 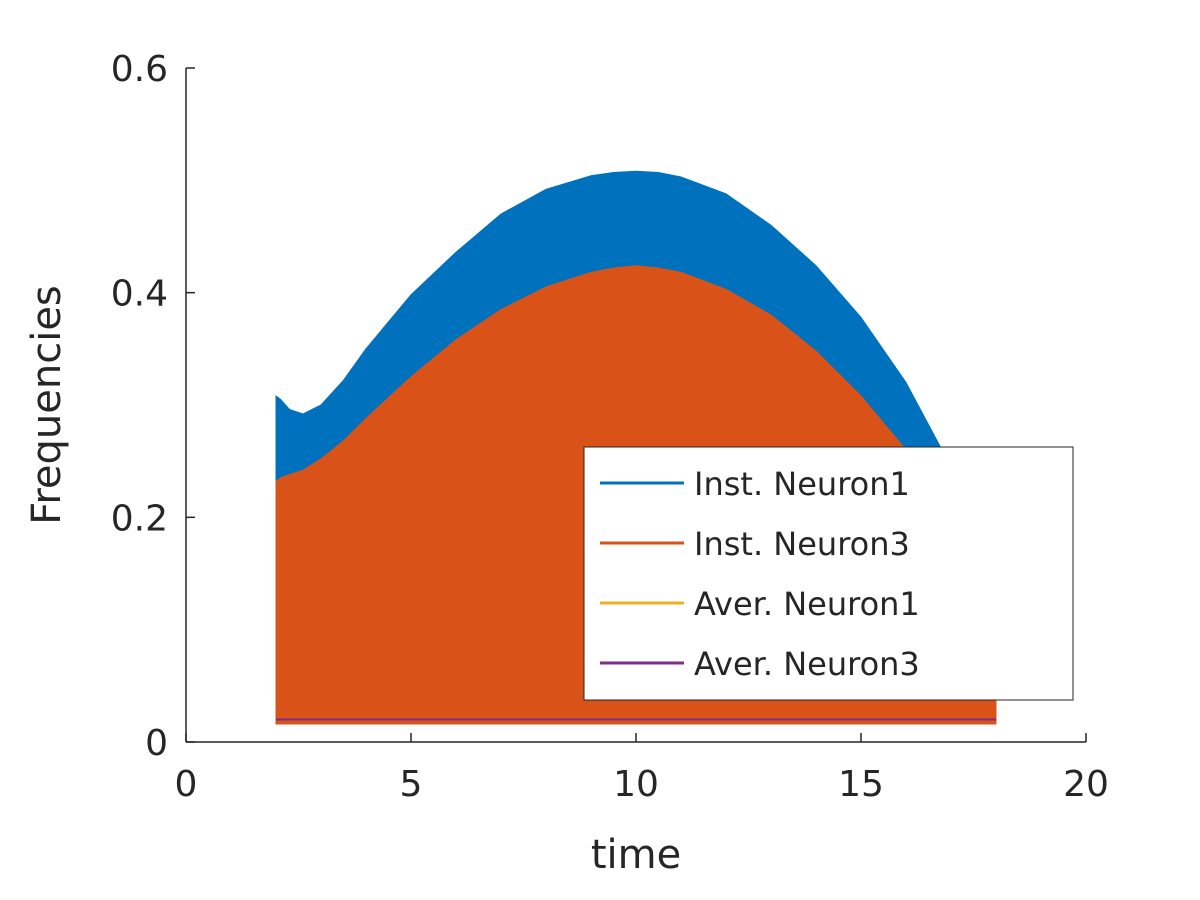 I want to click on y-axis-title: Frequencies, so click(x=47, y=405).